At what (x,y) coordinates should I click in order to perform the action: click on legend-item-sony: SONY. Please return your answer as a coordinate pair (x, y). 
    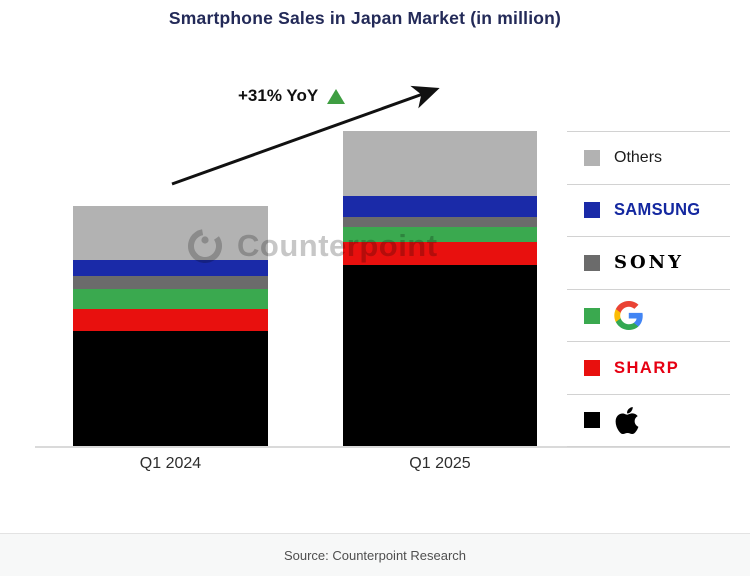
    Looking at the image, I should click on (648, 262).